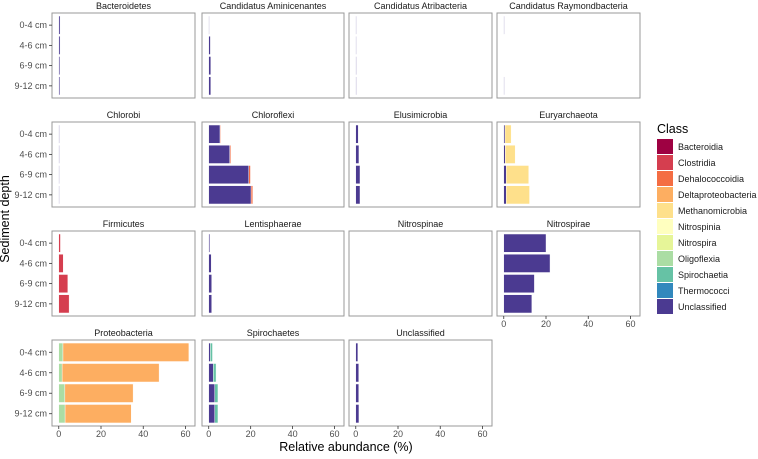 This screenshot has height=459, width=758. What do you see at coordinates (398, 434) in the screenshot?
I see `x-tick-label: 20` at bounding box center [398, 434].